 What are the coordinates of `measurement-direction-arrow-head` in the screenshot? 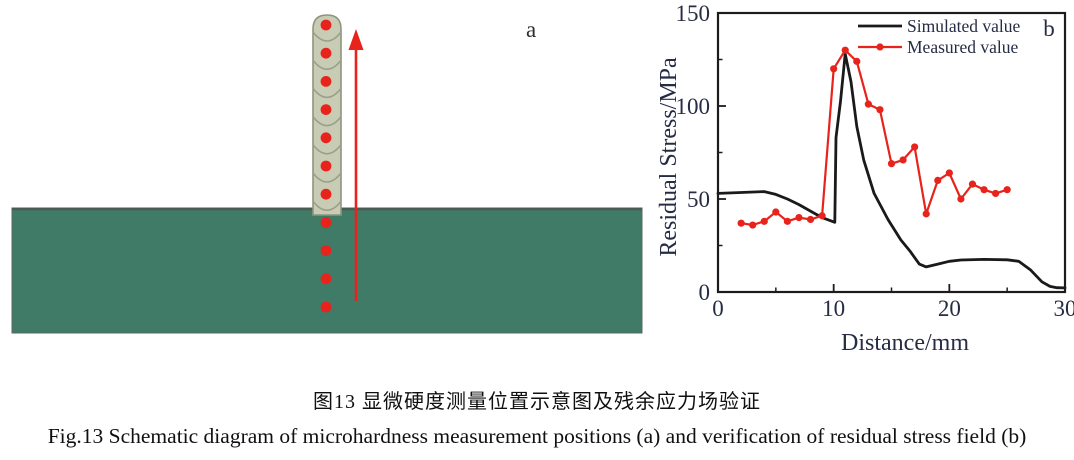 It's located at (356, 39).